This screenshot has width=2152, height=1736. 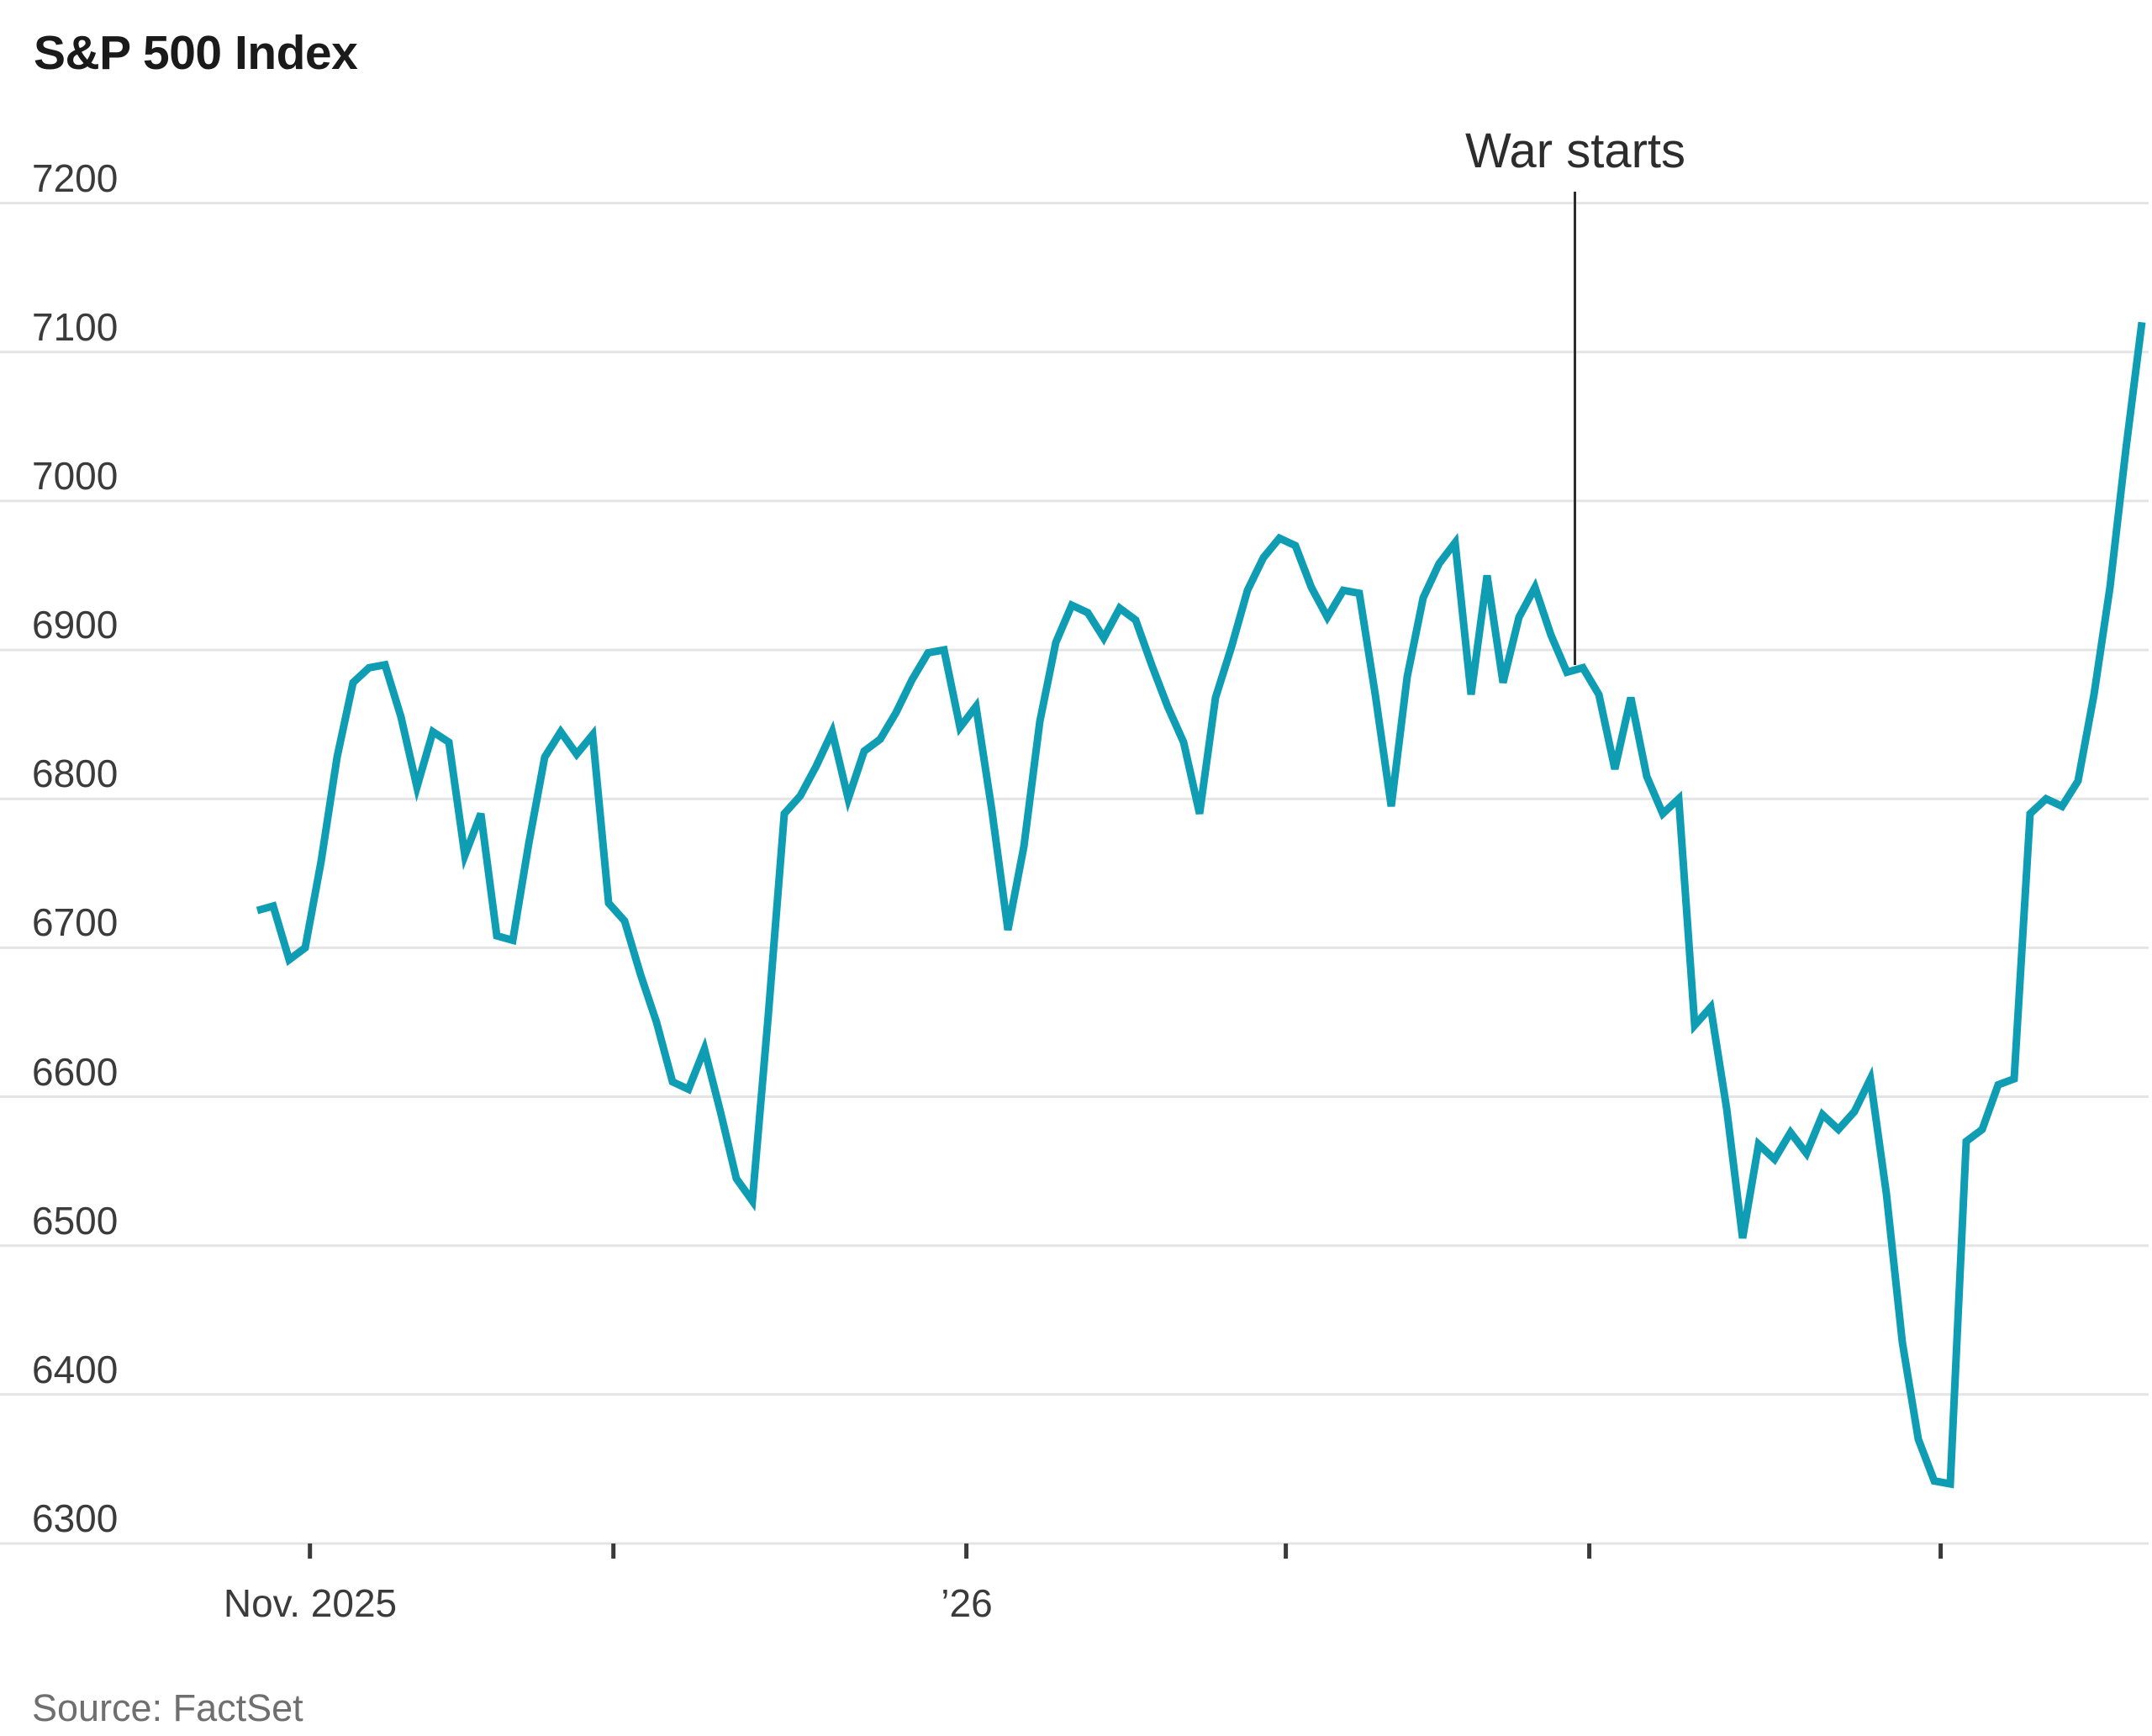 What do you see at coordinates (75, 1072) in the screenshot?
I see `y-axis-label-6600: 6600` at bounding box center [75, 1072].